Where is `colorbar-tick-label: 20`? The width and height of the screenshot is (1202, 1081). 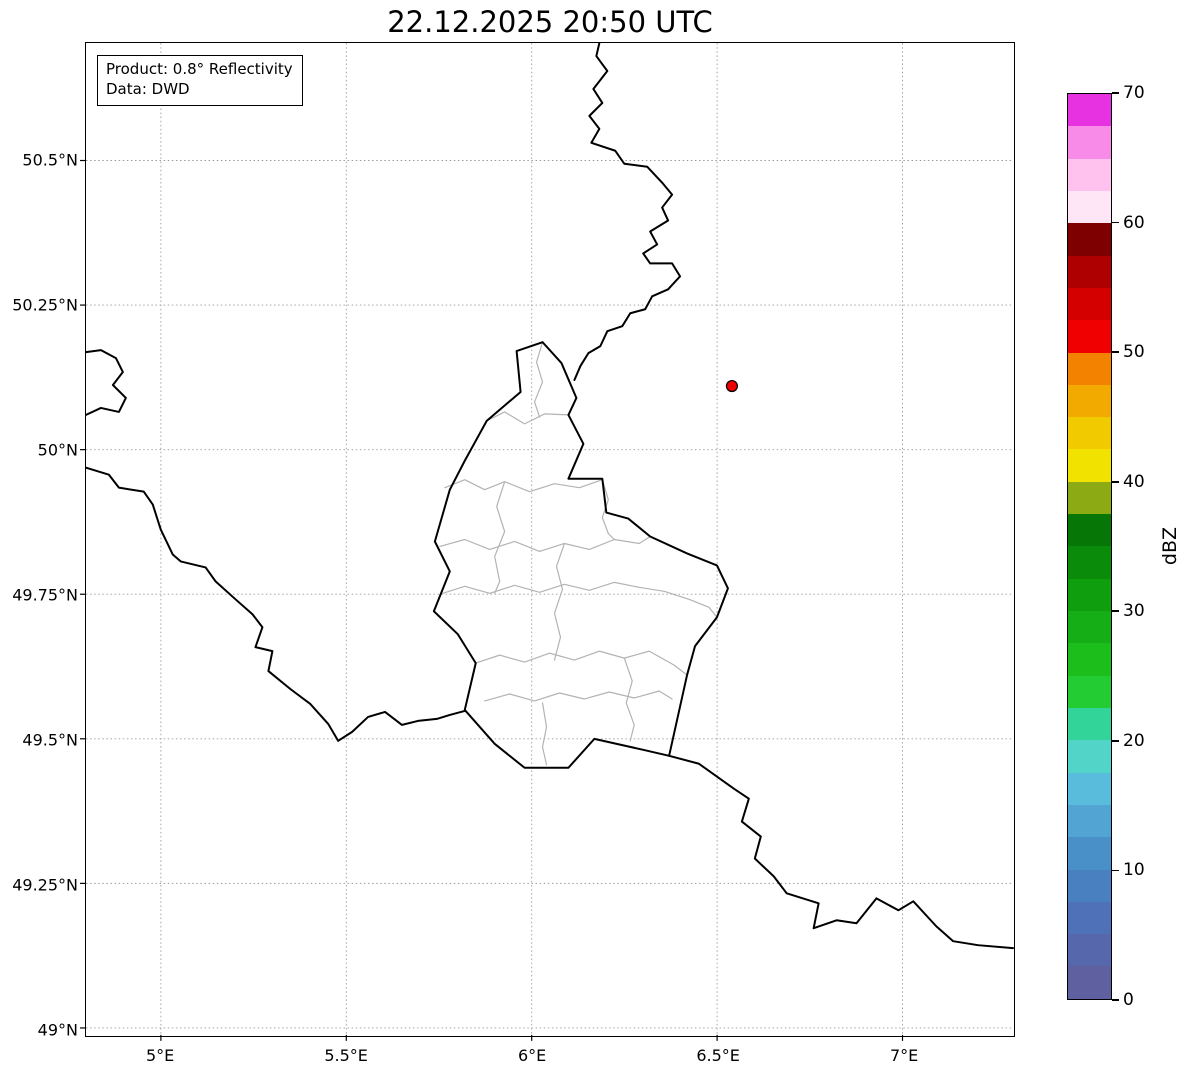 colorbar-tick-label: 20 is located at coordinates (1134, 740).